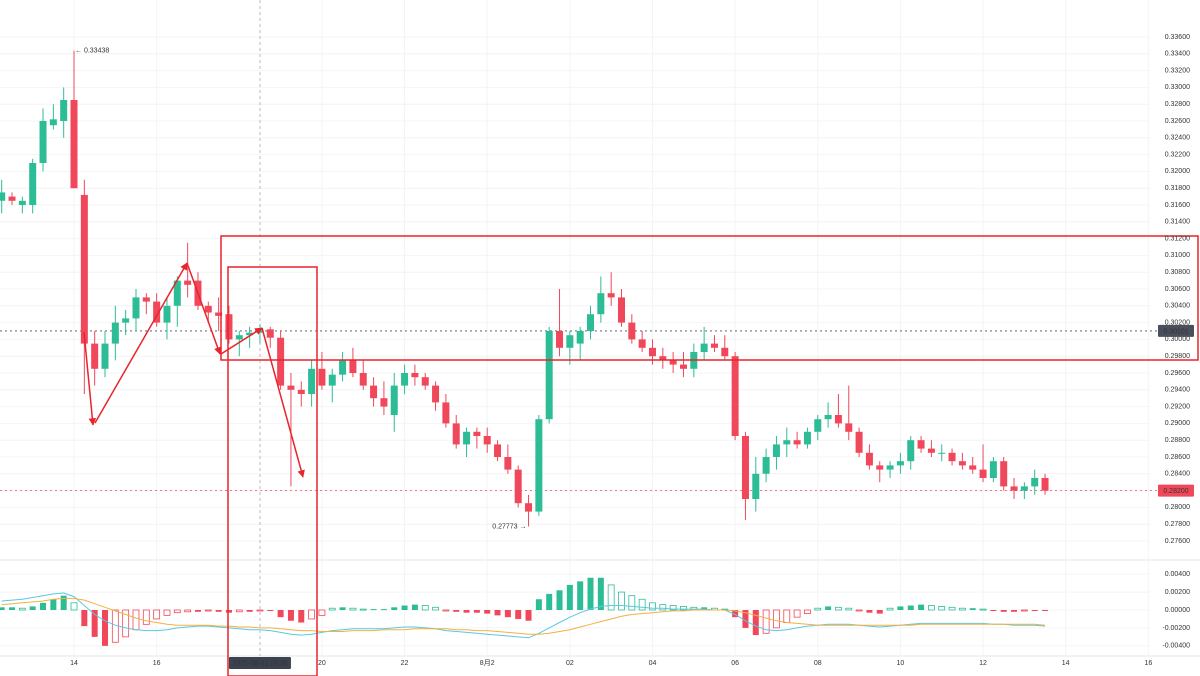 This screenshot has height=676, width=1200. Describe the element at coordinates (1177, 289) in the screenshot. I see `y-tick-label: 0.30600` at that location.